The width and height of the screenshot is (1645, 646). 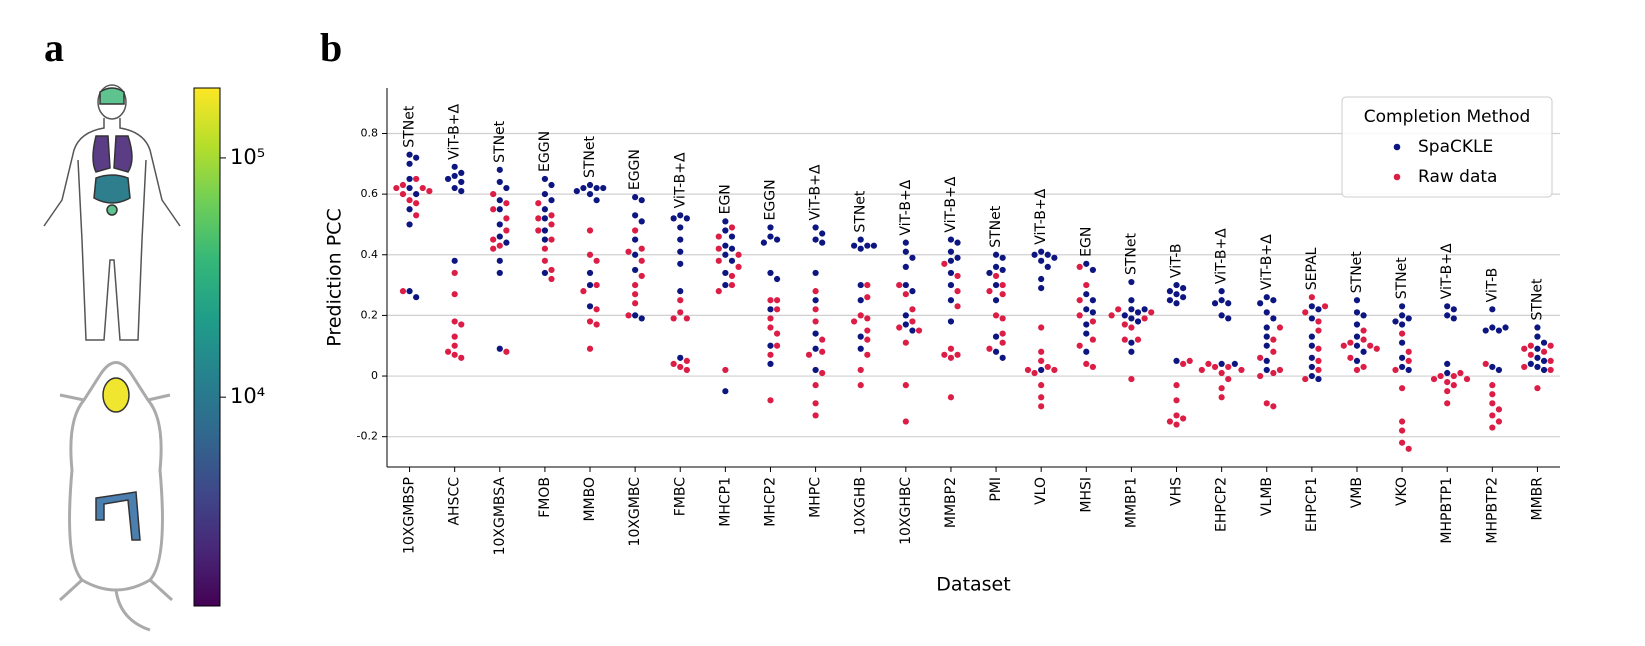 I want to click on y-tick-label: -0.2, so click(x=367, y=436).